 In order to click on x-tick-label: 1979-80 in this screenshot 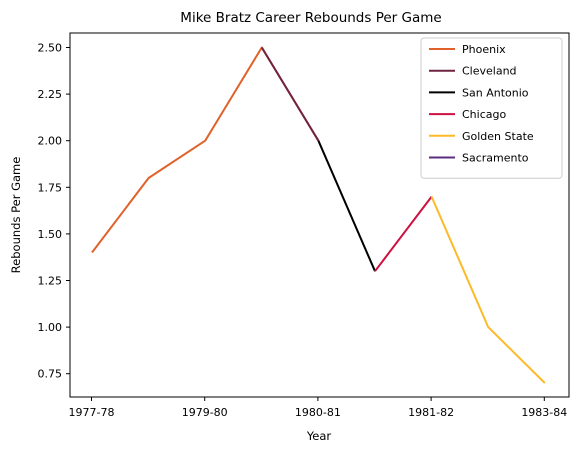, I will do `click(205, 412)`.